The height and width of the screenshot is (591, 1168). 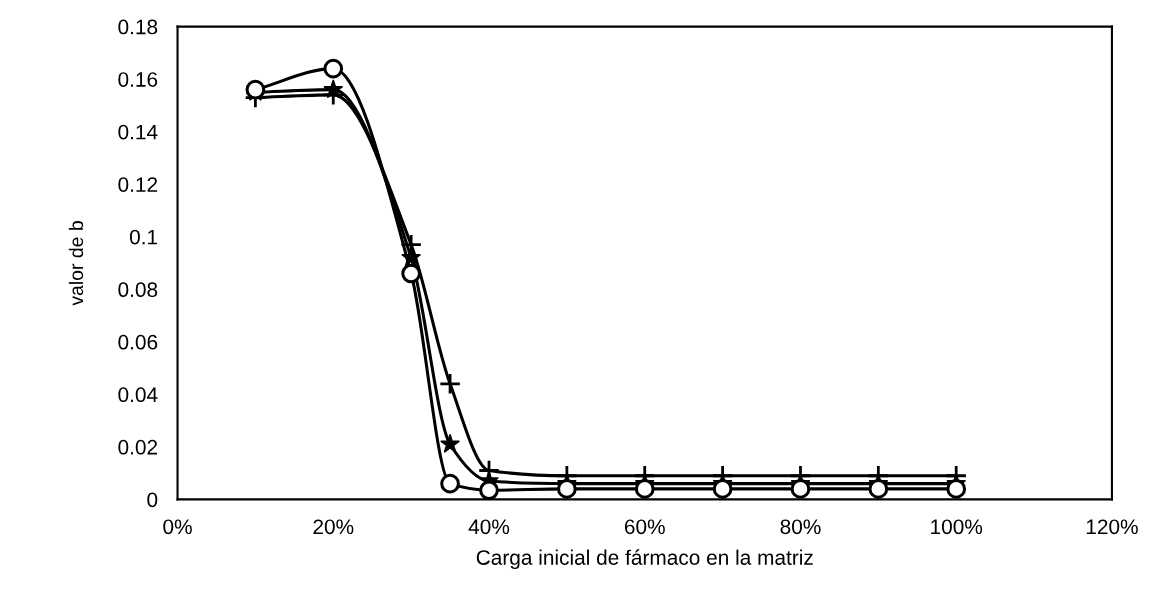 What do you see at coordinates (138, 395) in the screenshot?
I see `y-tick-label: 0.04` at bounding box center [138, 395].